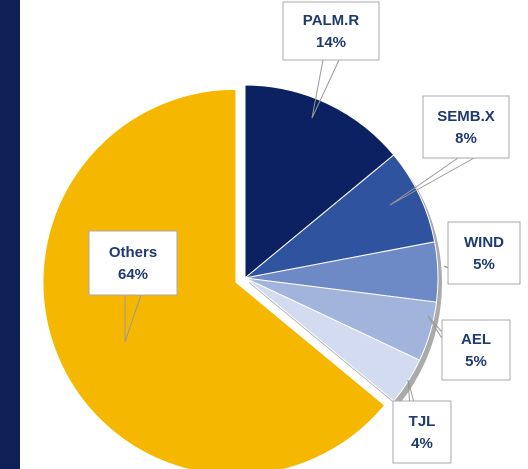  I want to click on slice-value-label: 14%, so click(331, 42).